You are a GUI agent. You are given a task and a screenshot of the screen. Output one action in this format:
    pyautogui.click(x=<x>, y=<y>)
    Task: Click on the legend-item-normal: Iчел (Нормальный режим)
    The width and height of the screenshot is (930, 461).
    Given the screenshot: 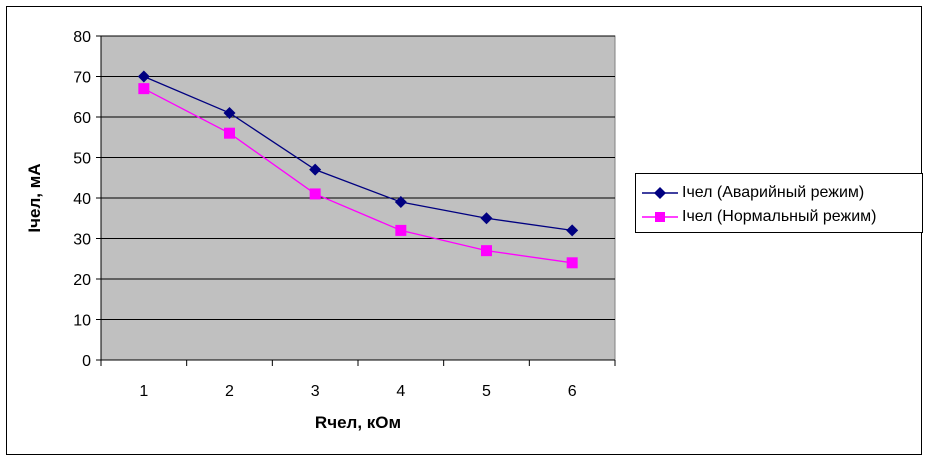 What is the action you would take?
    pyautogui.click(x=759, y=217)
    